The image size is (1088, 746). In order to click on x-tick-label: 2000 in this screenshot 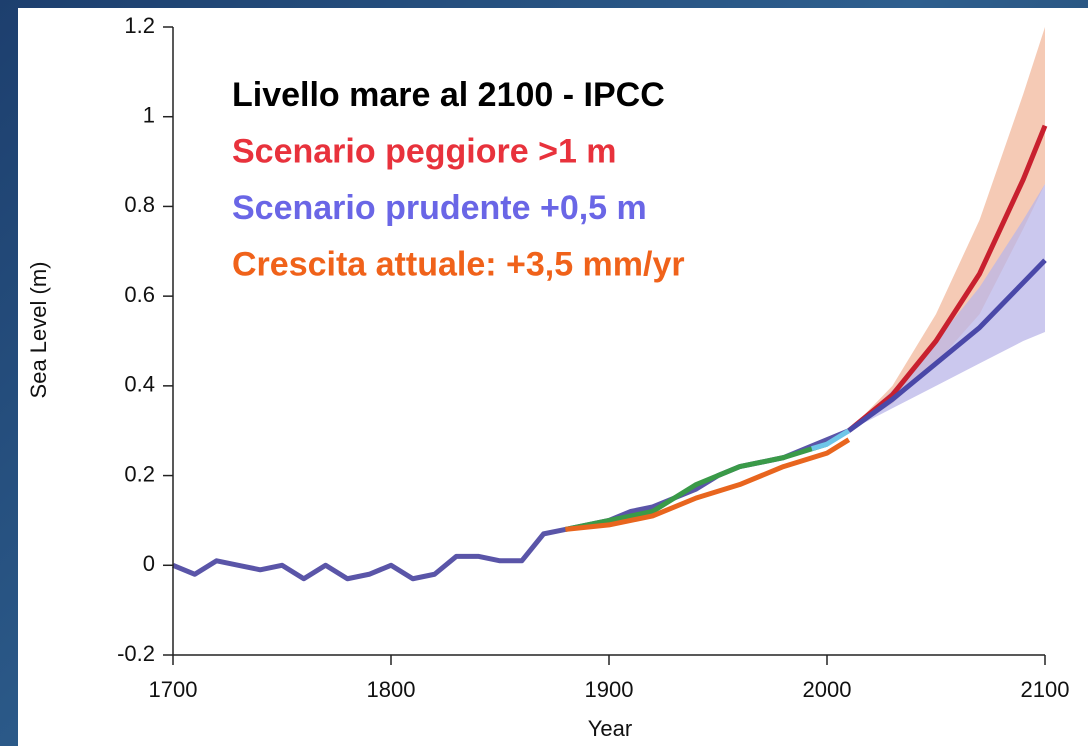, I will do `click(827, 689)`.